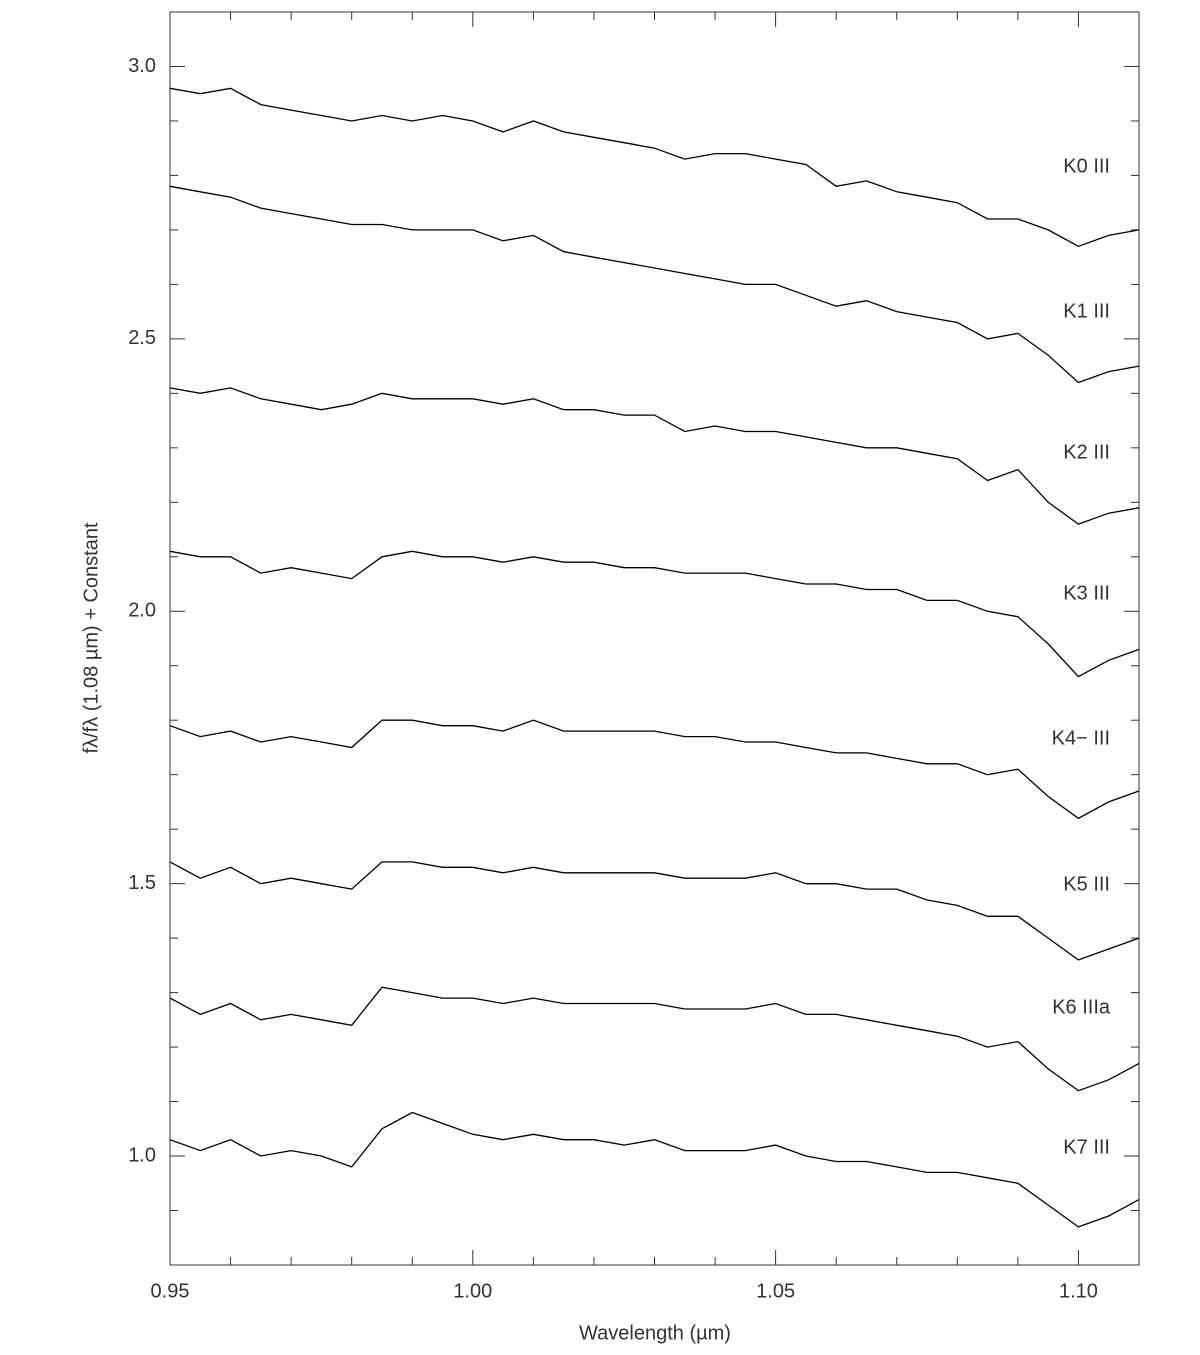  What do you see at coordinates (142, 611) in the screenshot?
I see `y-tick-label: 2.0` at bounding box center [142, 611].